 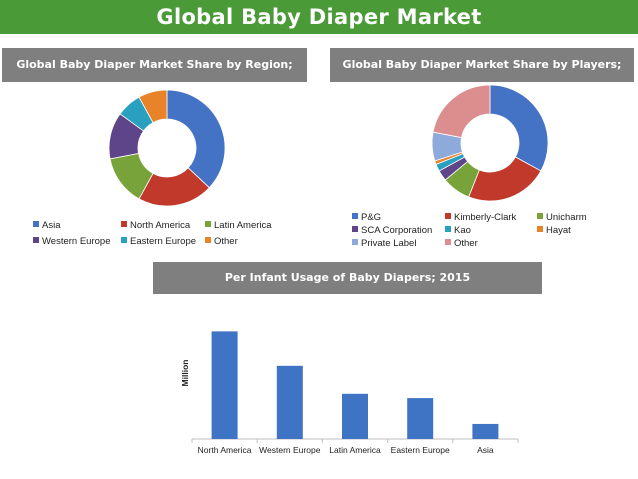 I want to click on region-legend-item: North America, so click(x=155, y=225).